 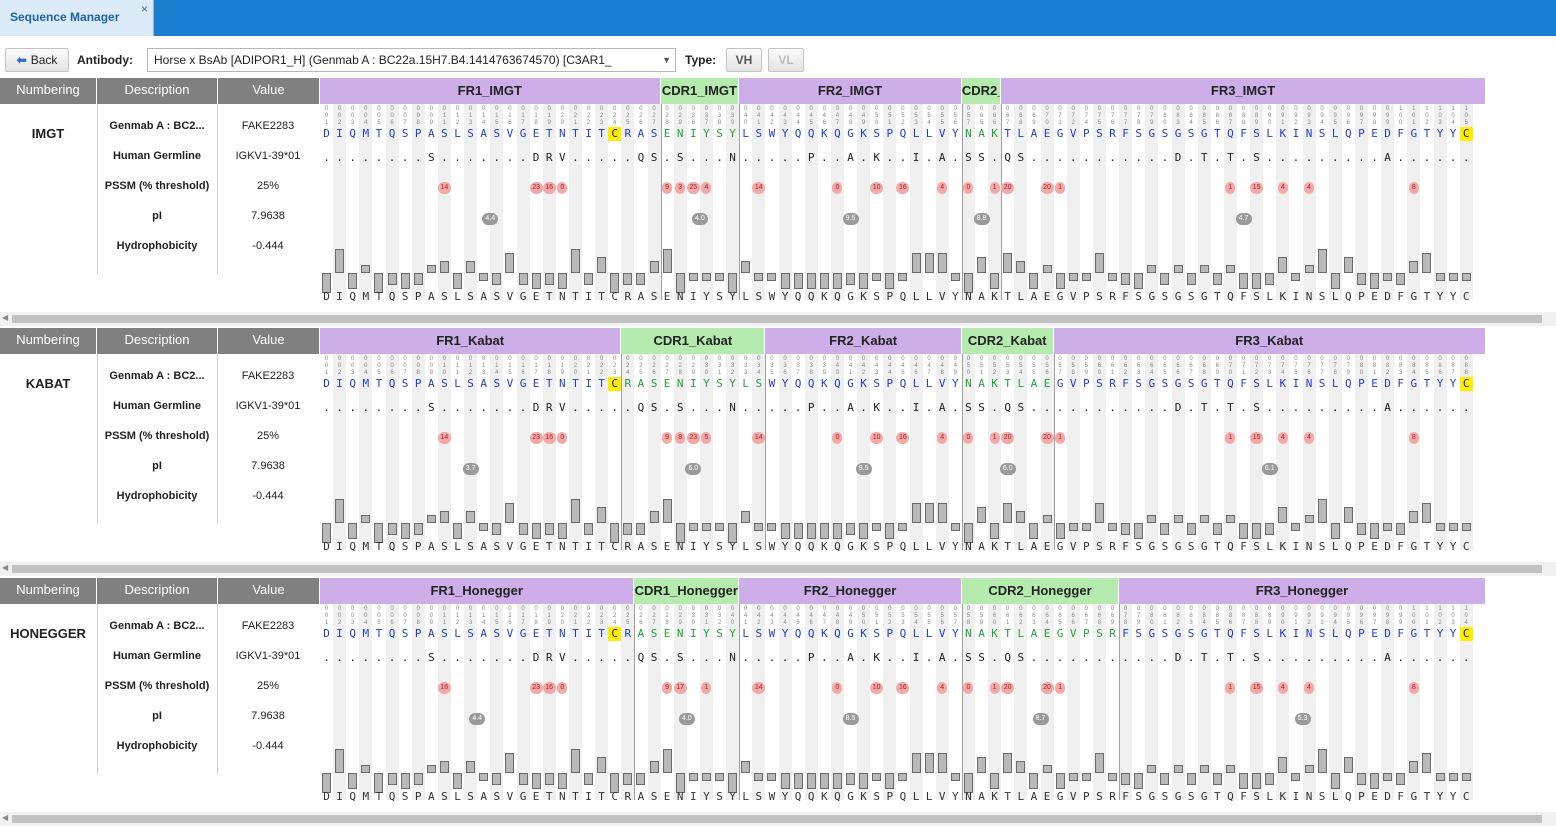 I want to click on scroll-left-icon: ◀, so click(x=5, y=317).